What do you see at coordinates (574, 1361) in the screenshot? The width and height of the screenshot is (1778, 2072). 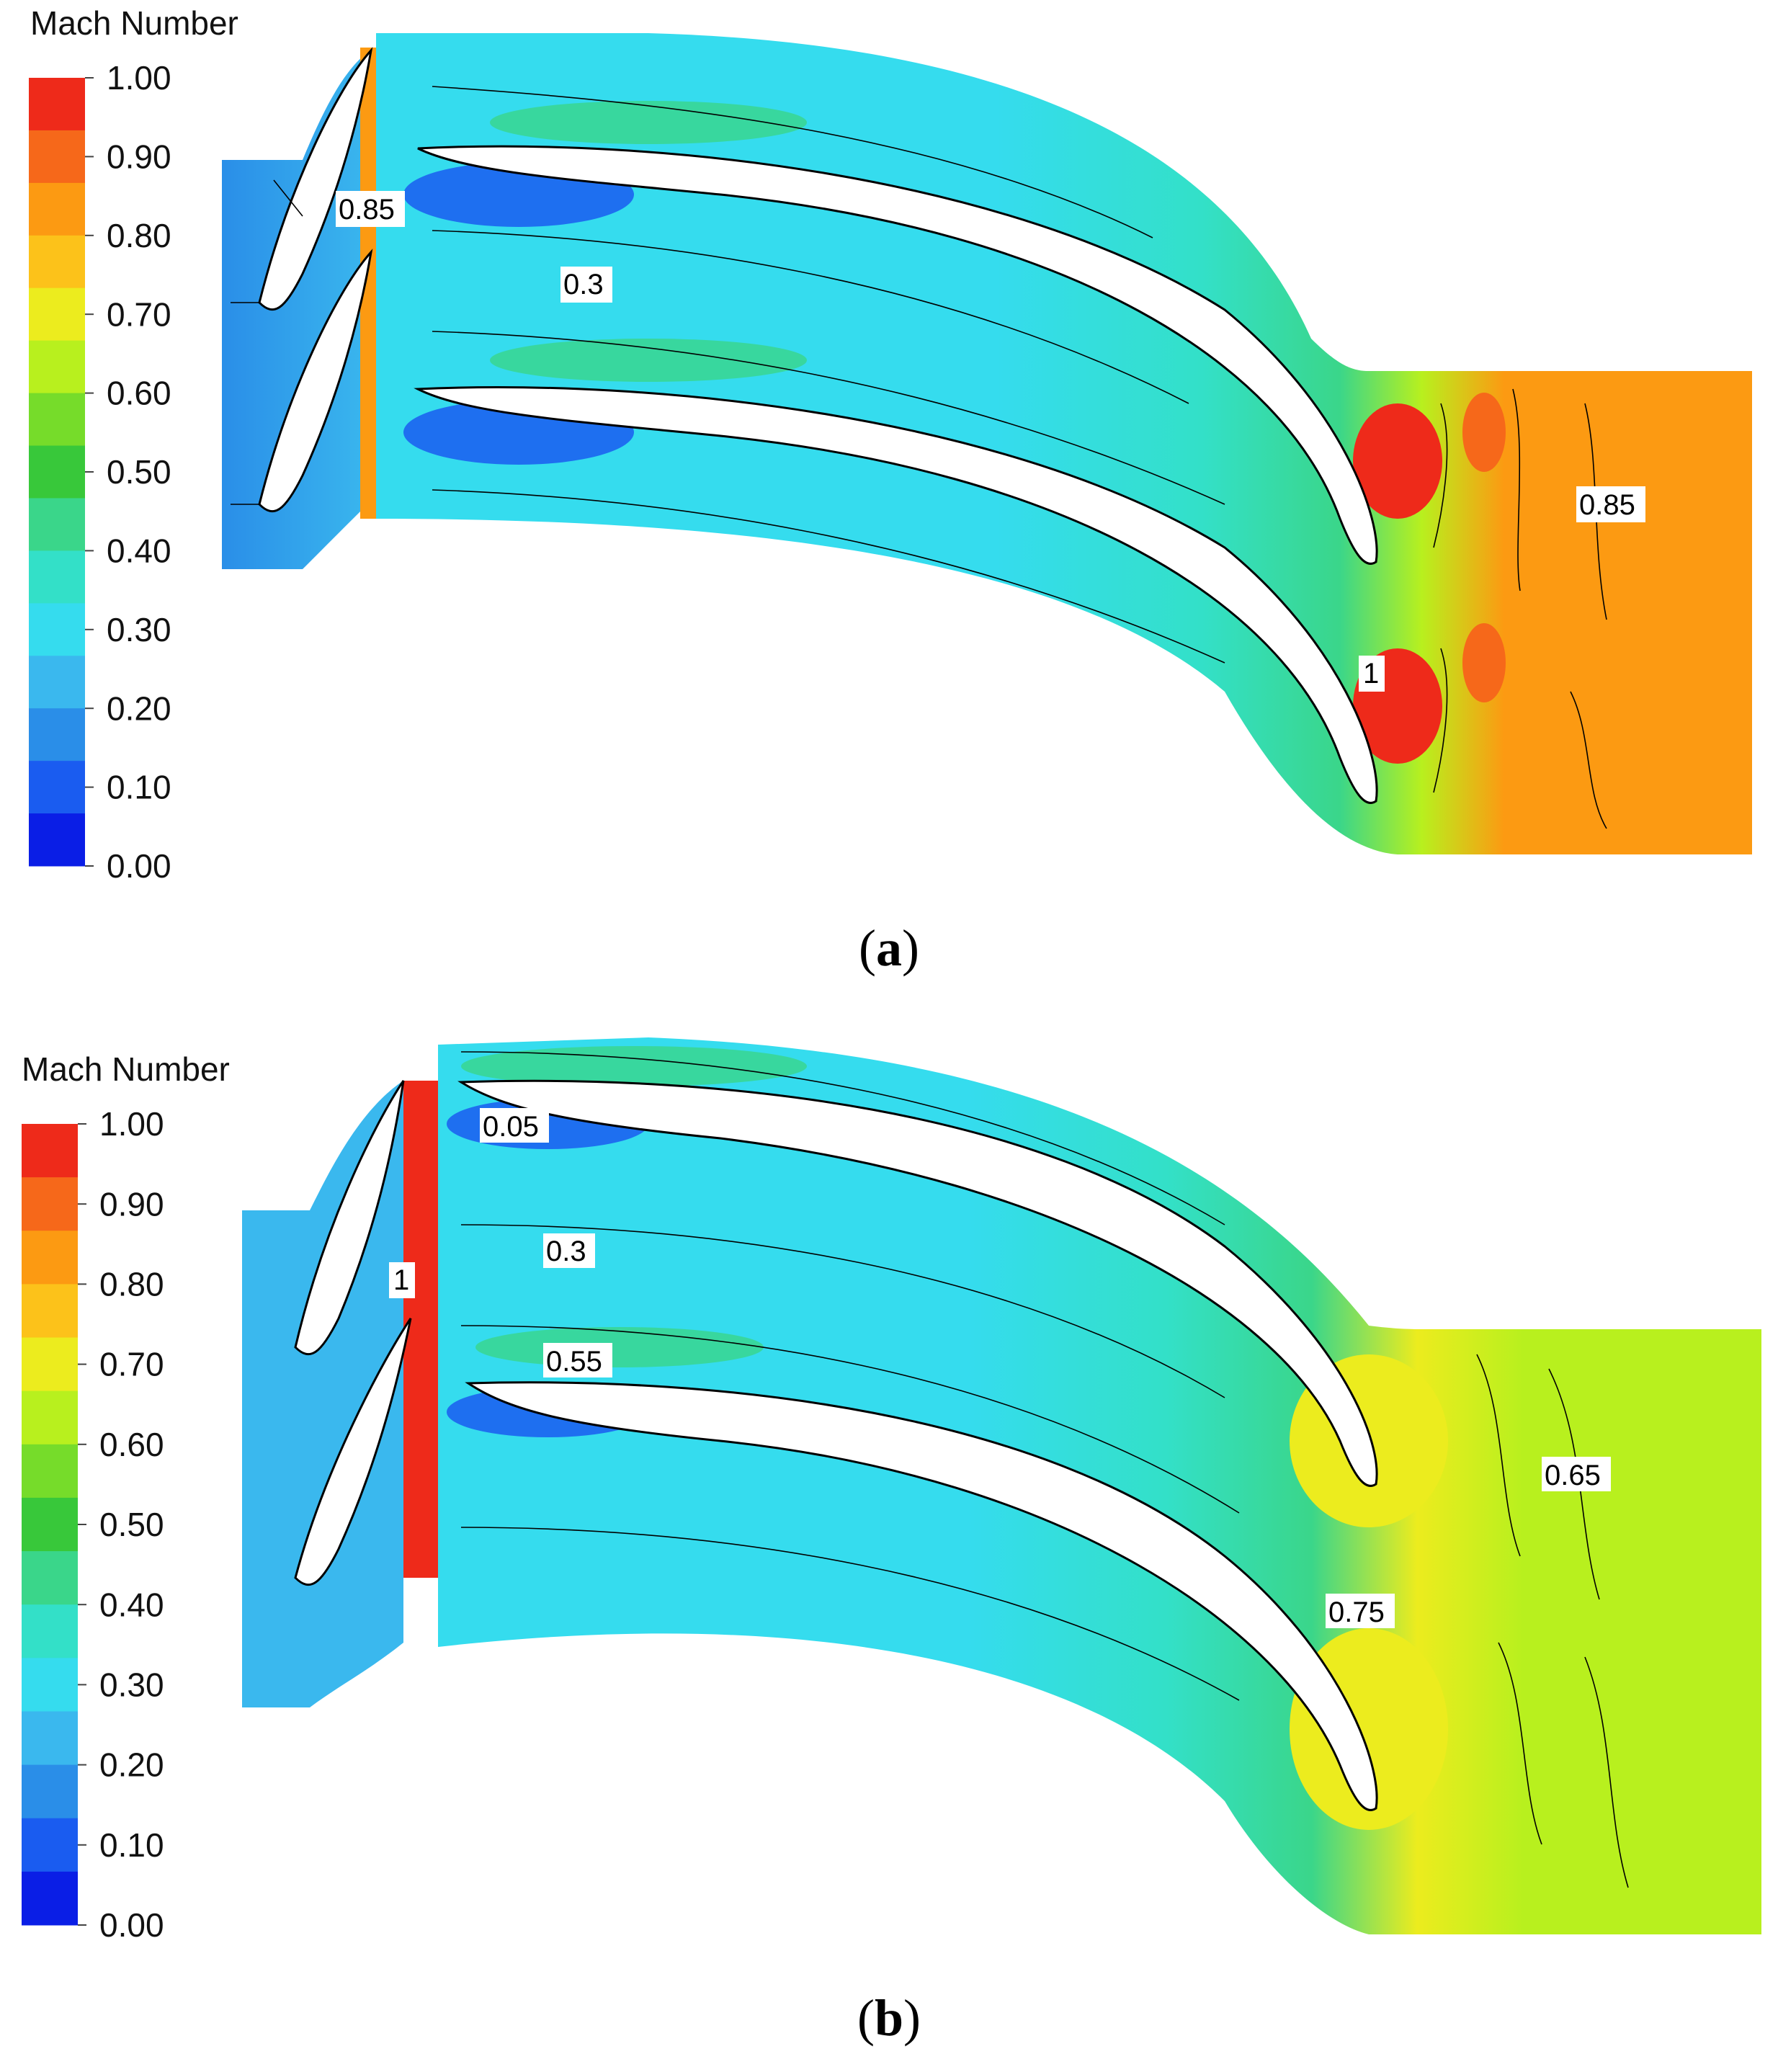 I see `svg-text: 0.55` at bounding box center [574, 1361].